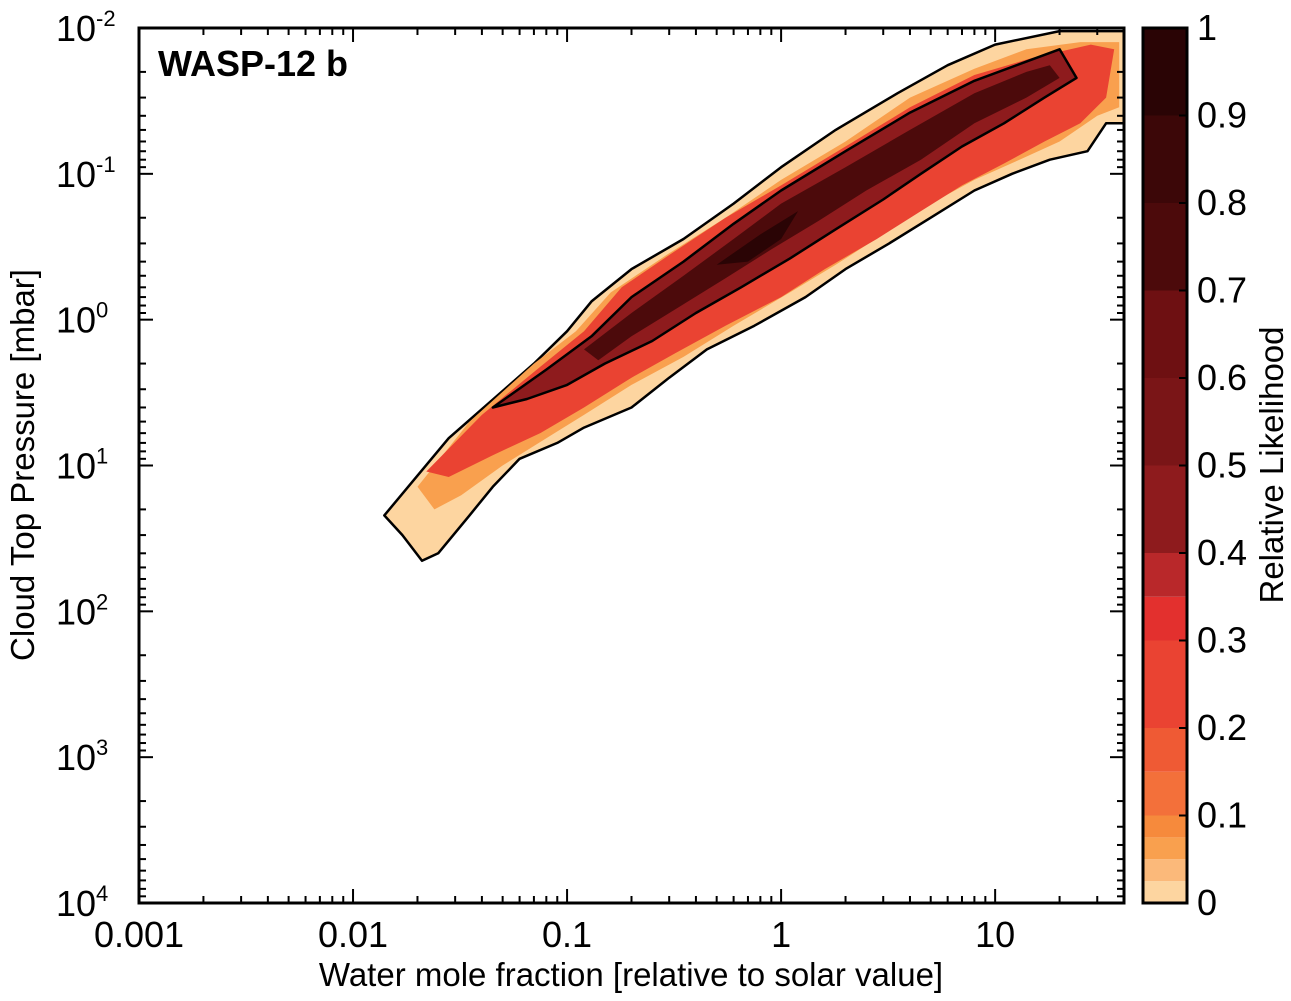 The width and height of the screenshot is (1291, 1001). I want to click on y-tick-labels: 10⁻² 10⁻¹ 10⁰ 10¹ 10² 10³ 10⁴, so click(86, 465).